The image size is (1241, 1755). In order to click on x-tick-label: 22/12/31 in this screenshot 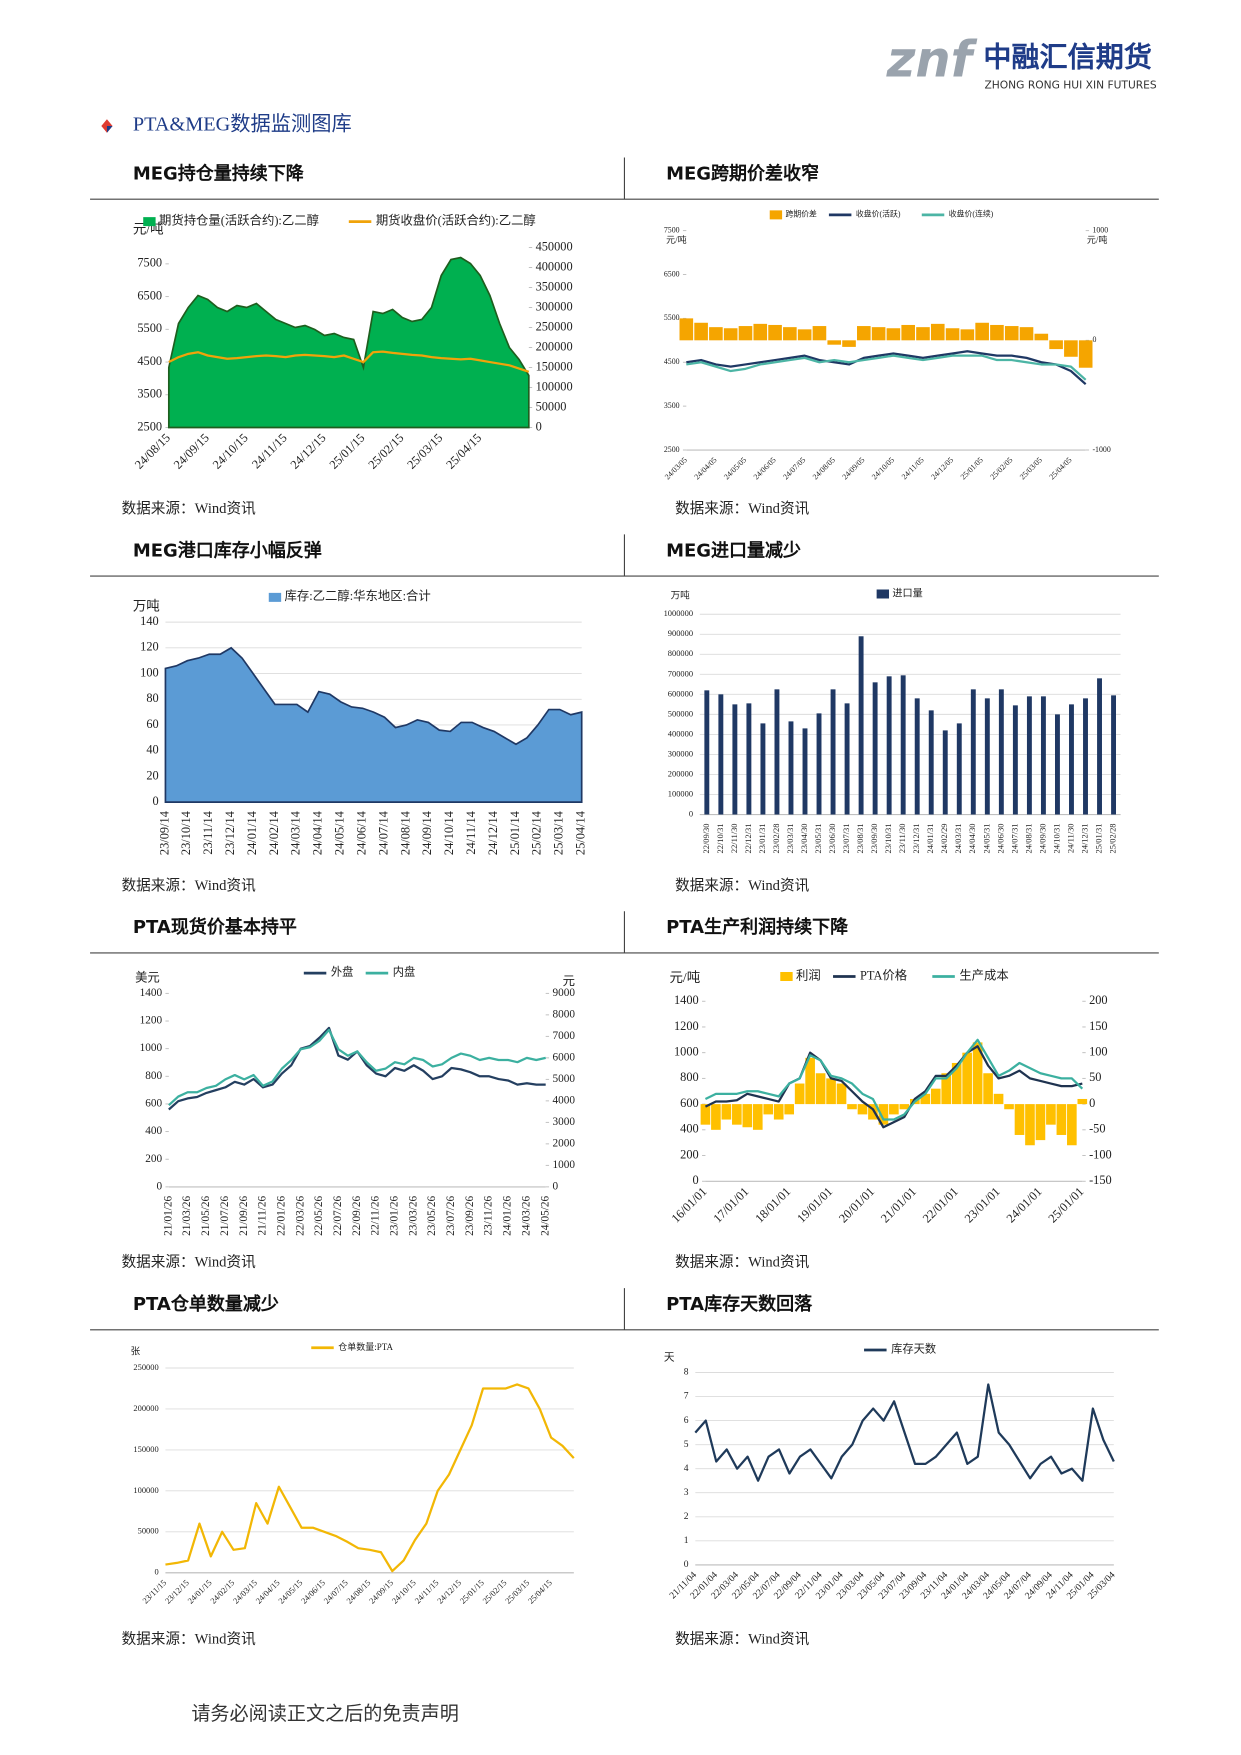, I will do `click(748, 839)`.